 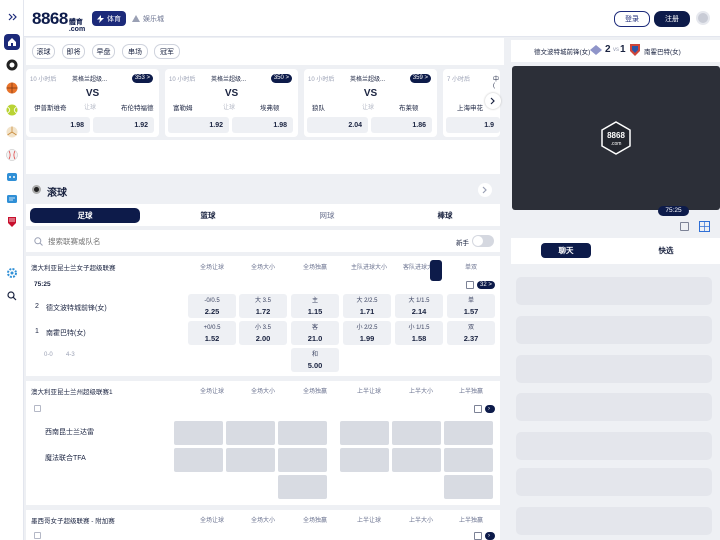 What do you see at coordinates (704, 226) in the screenshot?
I see `pitch-view-icon` at bounding box center [704, 226].